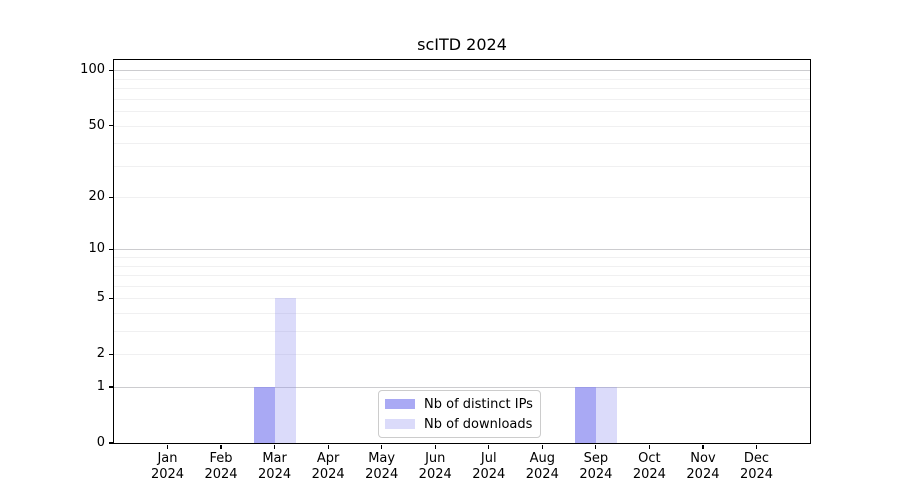  I want to click on legend-item: Nb of downloads, so click(459, 424).